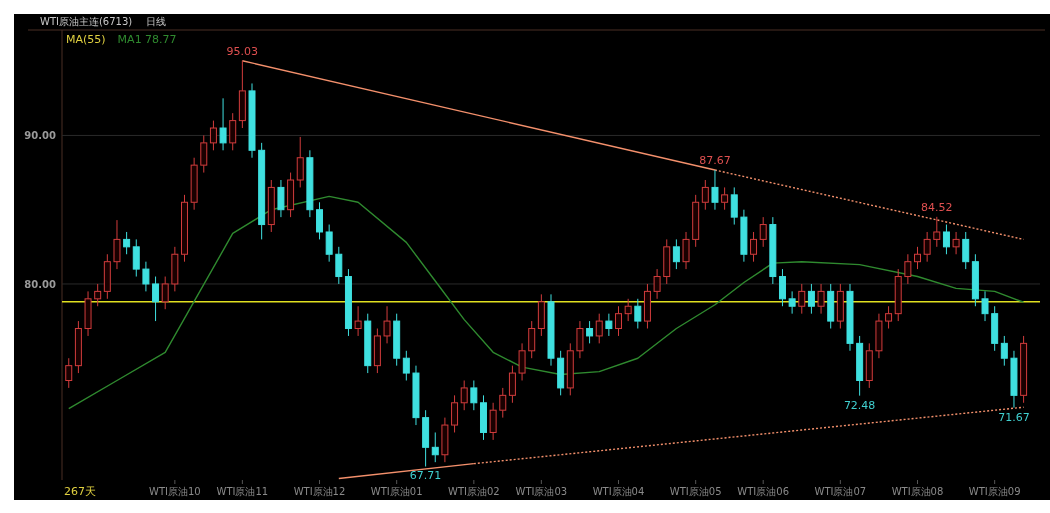 Image resolution: width=1050 pixels, height=513 pixels. What do you see at coordinates (425, 476) in the screenshot?
I see `annotation: 67.71` at bounding box center [425, 476].